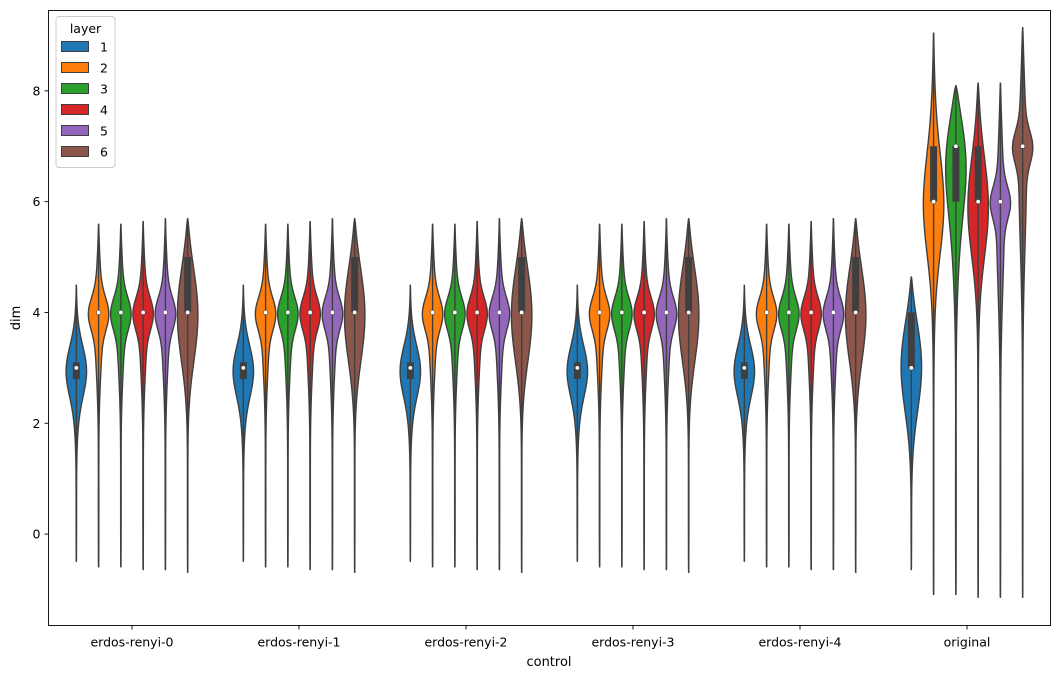 The width and height of the screenshot is (1061, 679). Describe the element at coordinates (104, 152) in the screenshot. I see `legend-label: 6` at that location.